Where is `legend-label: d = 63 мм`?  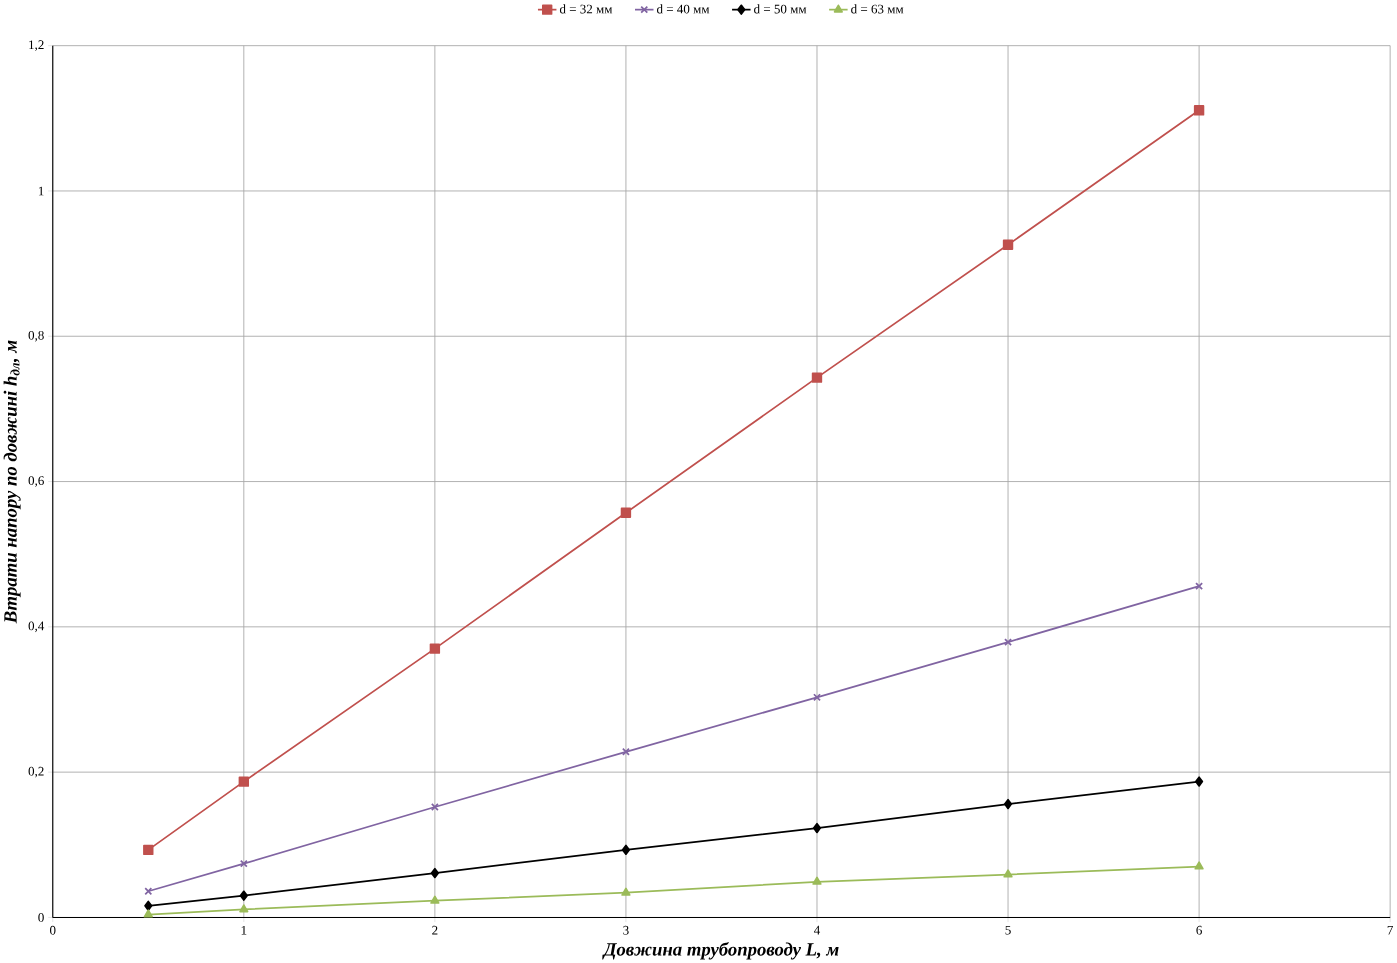
legend-label: d = 63 мм is located at coordinates (877, 9).